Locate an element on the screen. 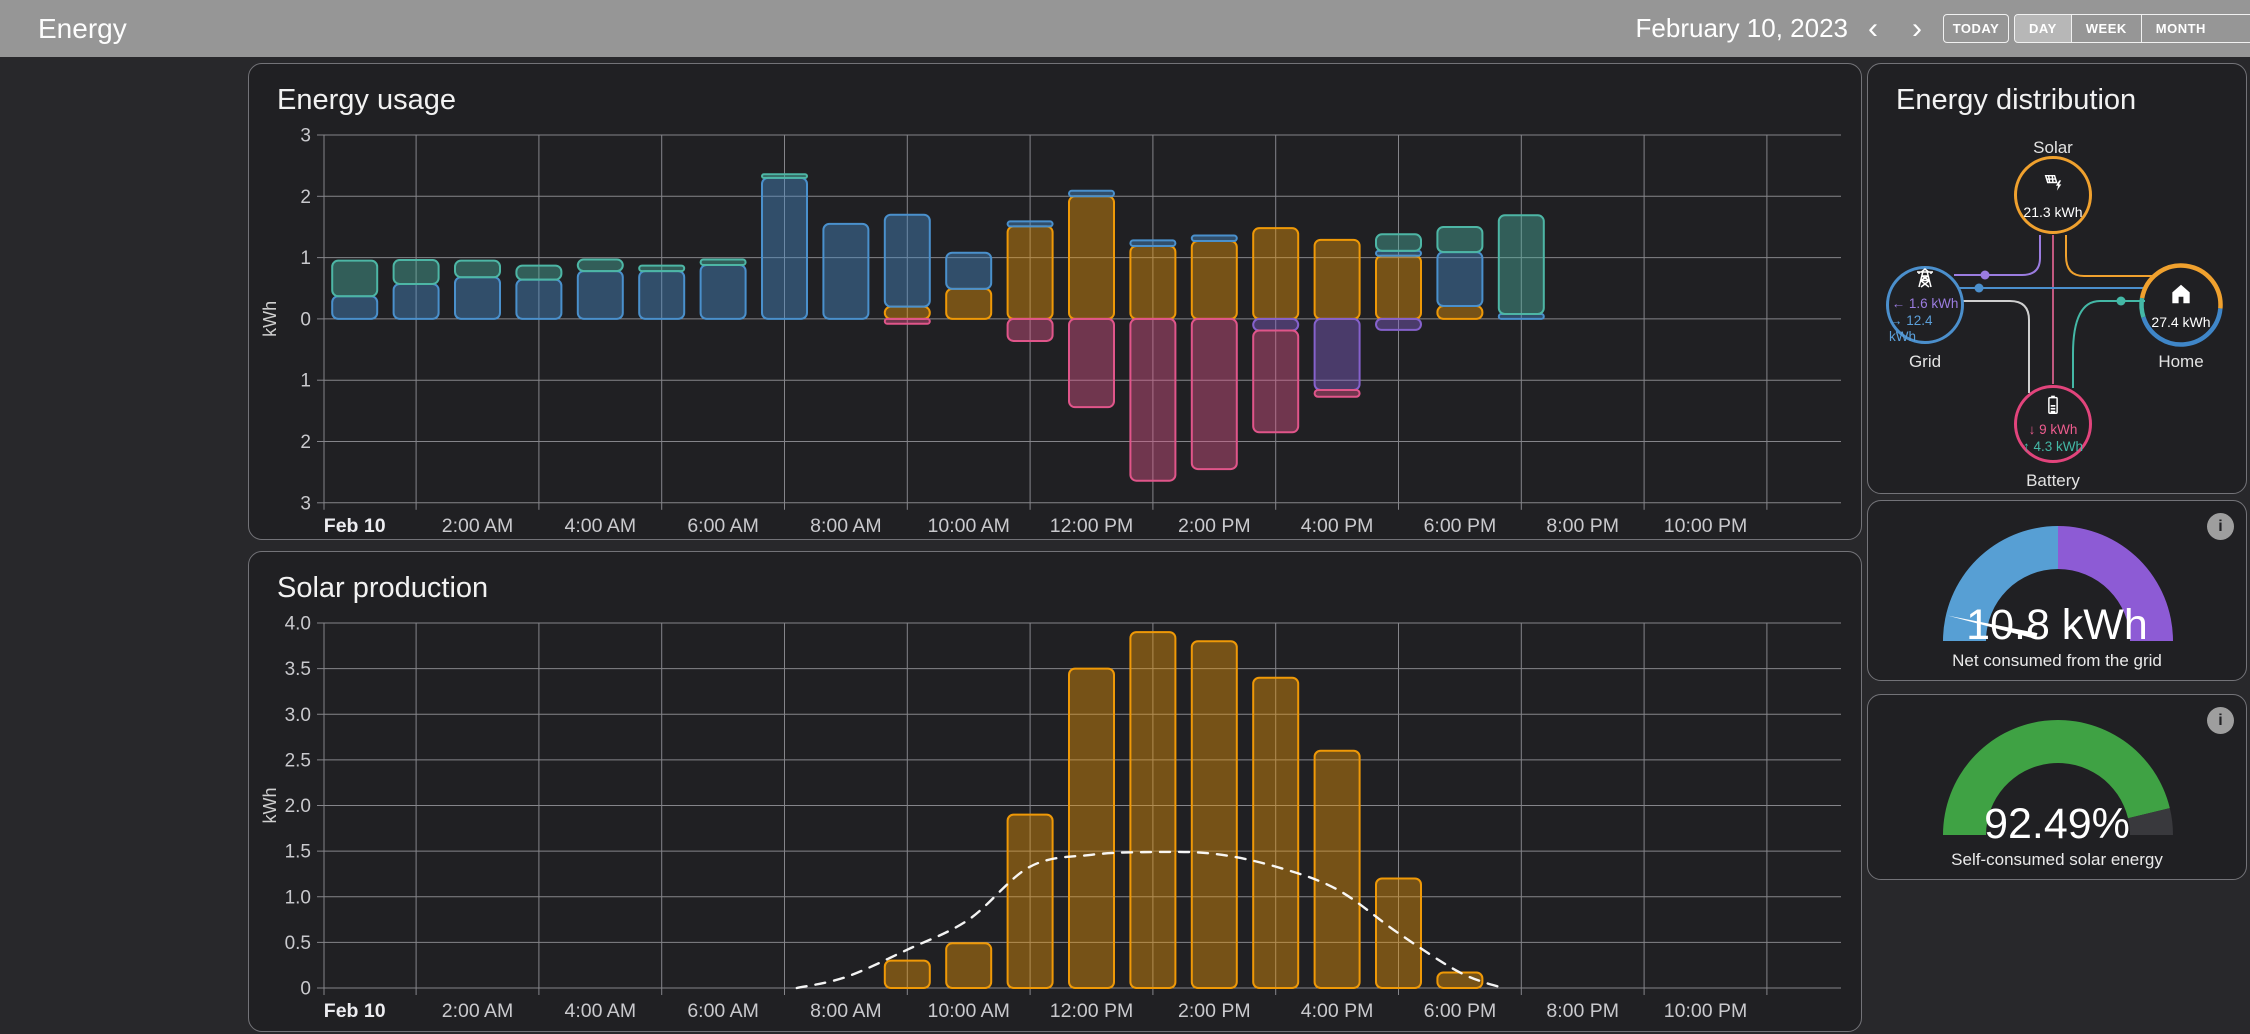 This screenshot has height=1034, width=2250. battery-node-label: Battery is located at coordinates (2053, 480).